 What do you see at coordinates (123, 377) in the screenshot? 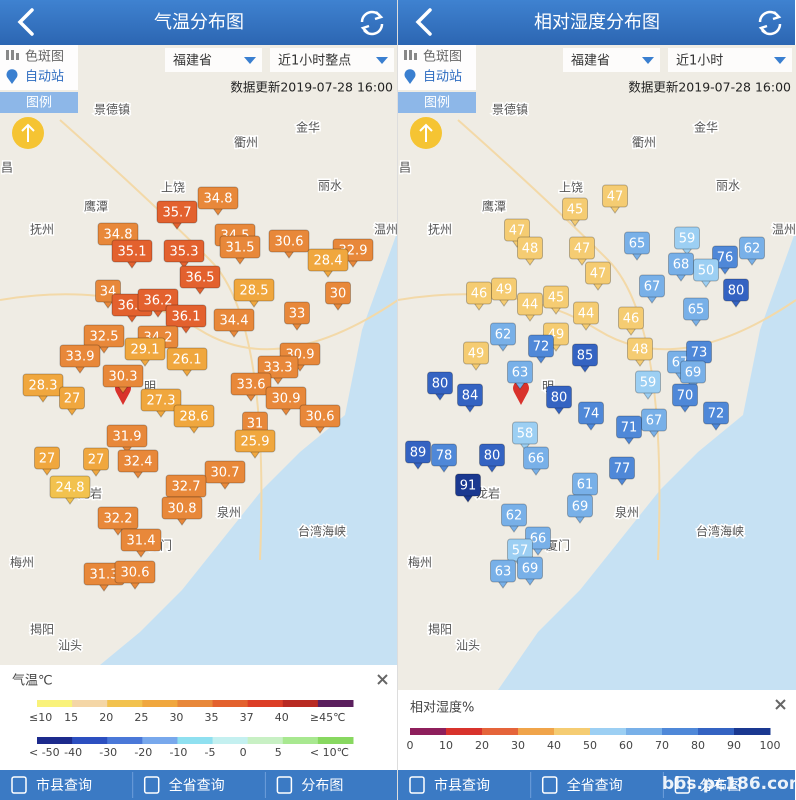
I see `station-value: 30.3` at bounding box center [123, 377].